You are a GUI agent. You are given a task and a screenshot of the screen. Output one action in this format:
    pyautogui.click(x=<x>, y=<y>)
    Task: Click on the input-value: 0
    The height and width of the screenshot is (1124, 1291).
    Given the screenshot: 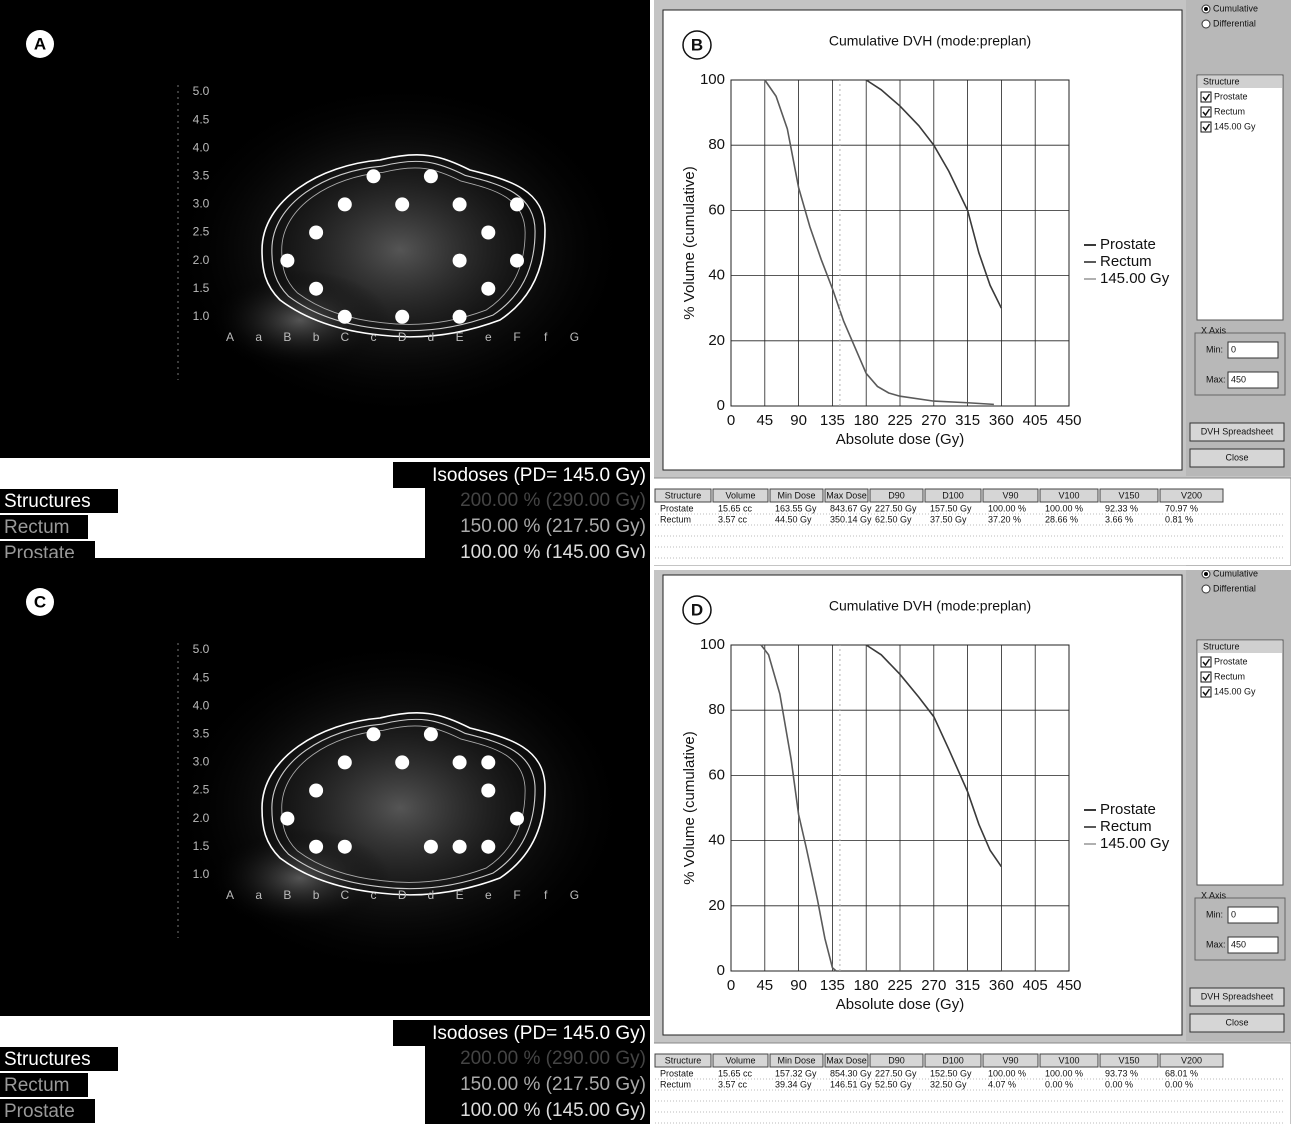 What is the action you would take?
    pyautogui.click(x=1233, y=914)
    